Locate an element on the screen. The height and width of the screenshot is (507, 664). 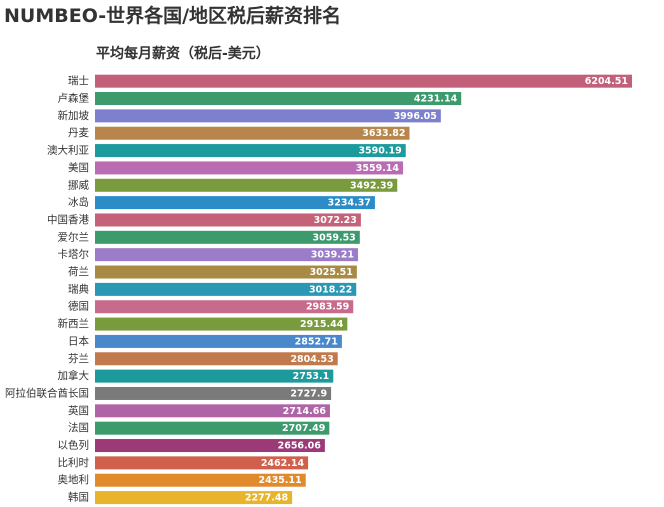
y-tick-label: 阿拉伯联合酋长国 is located at coordinates (47, 392).